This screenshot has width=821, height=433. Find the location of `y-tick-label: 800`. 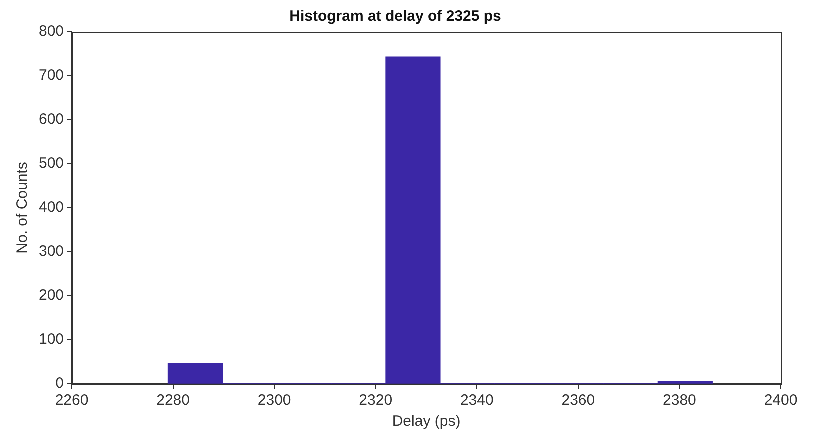

y-tick-label: 800 is located at coordinates (51, 31).